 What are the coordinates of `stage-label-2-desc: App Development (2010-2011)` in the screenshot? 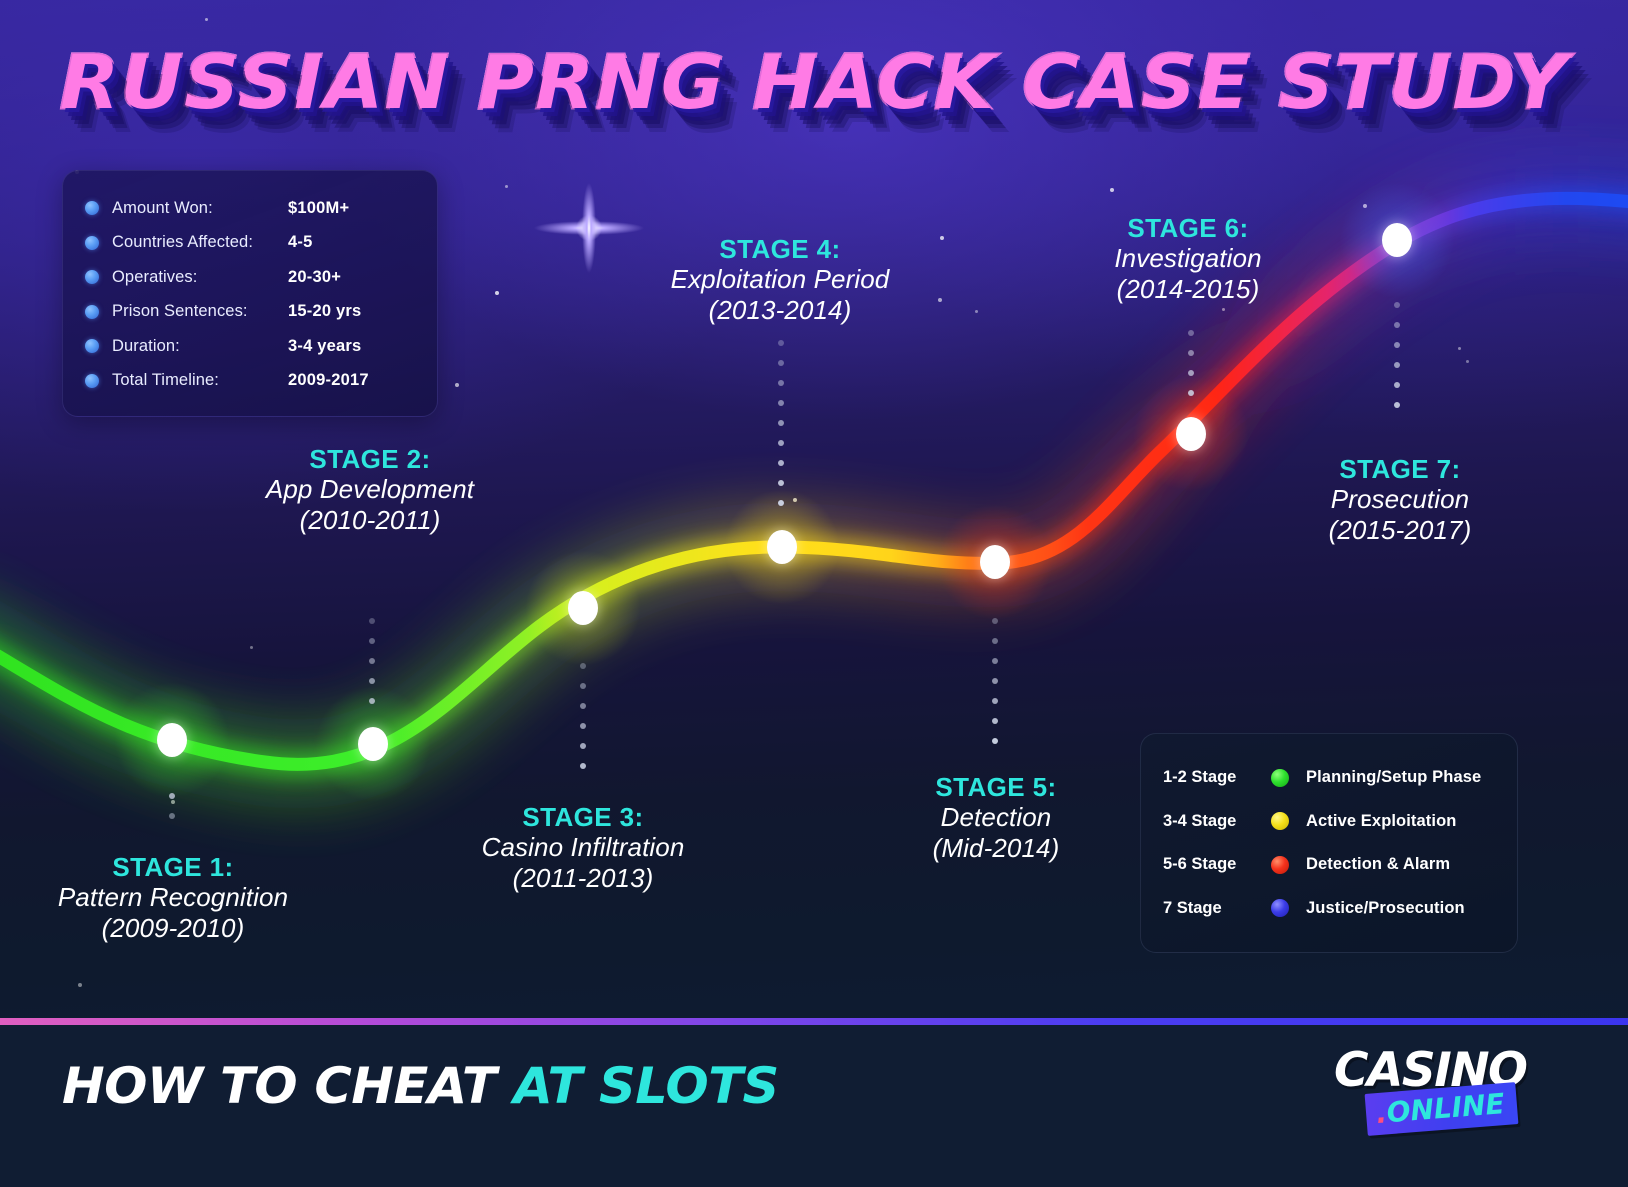 It's located at (370, 504).